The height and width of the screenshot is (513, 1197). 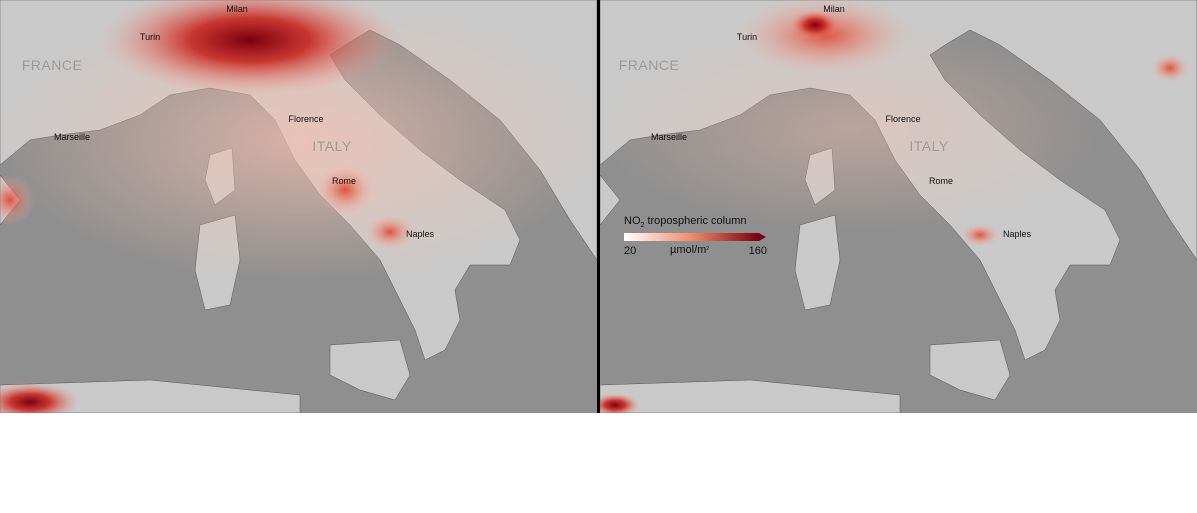 I want to click on legend-max: 160, so click(x=758, y=251).